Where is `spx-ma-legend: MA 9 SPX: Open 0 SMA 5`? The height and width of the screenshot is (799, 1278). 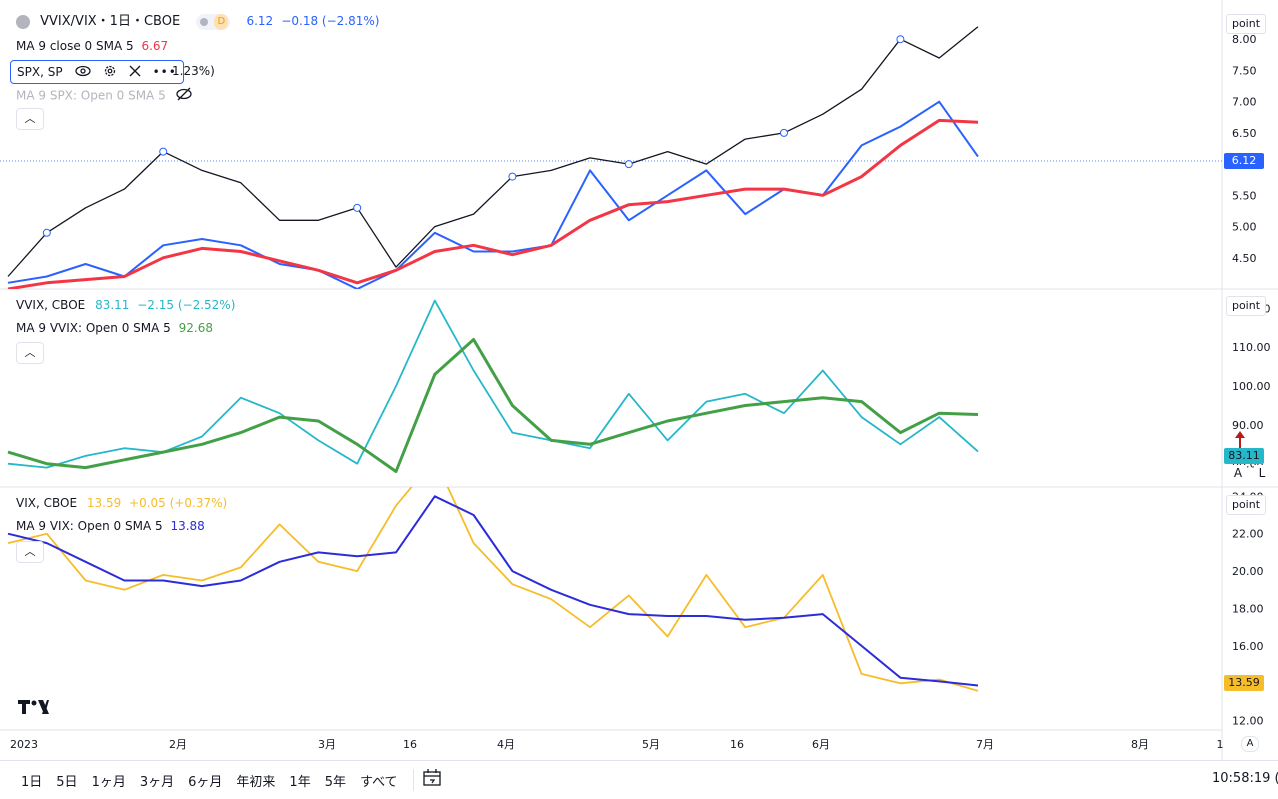 spx-ma-legend: MA 9 SPX: Open 0 SMA 5 is located at coordinates (104, 96).